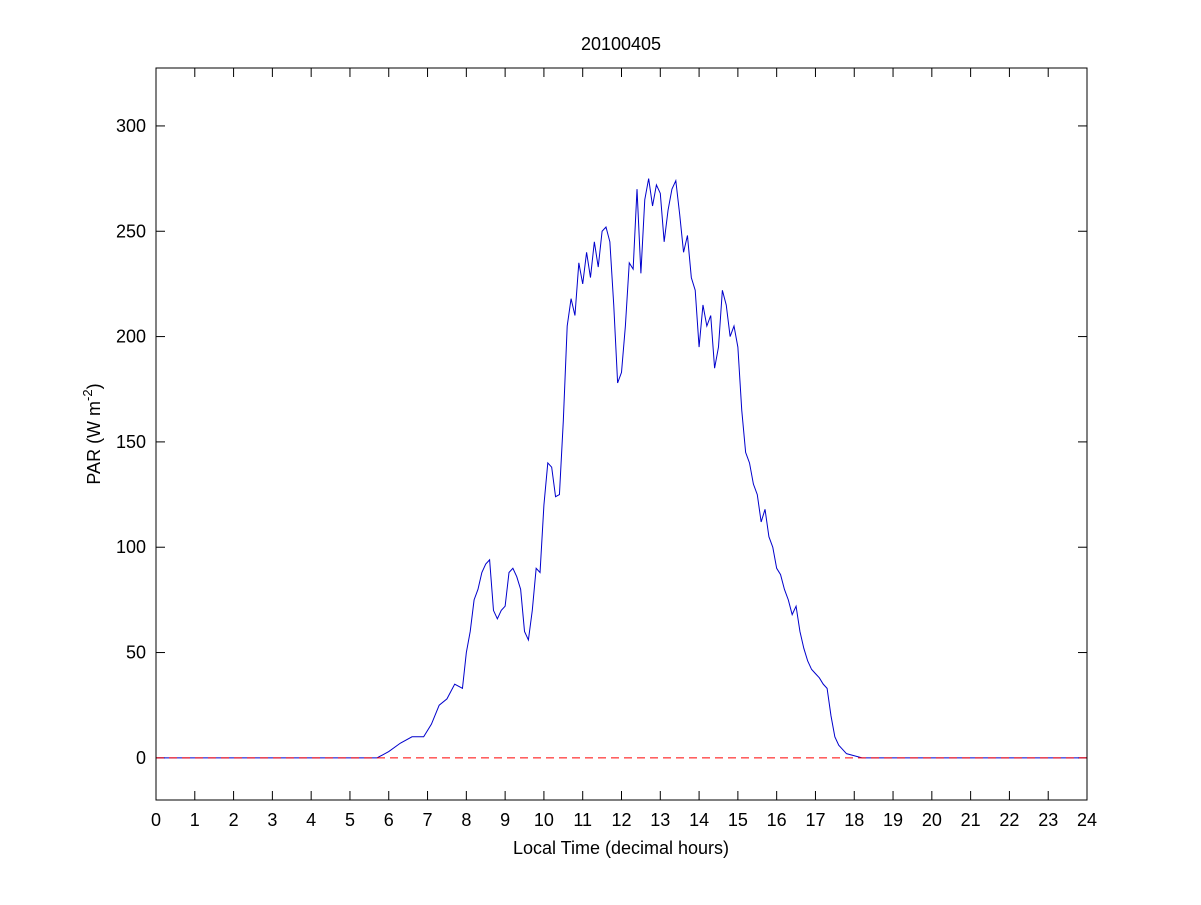  I want to click on x-tick-label: 11, so click(582, 820).